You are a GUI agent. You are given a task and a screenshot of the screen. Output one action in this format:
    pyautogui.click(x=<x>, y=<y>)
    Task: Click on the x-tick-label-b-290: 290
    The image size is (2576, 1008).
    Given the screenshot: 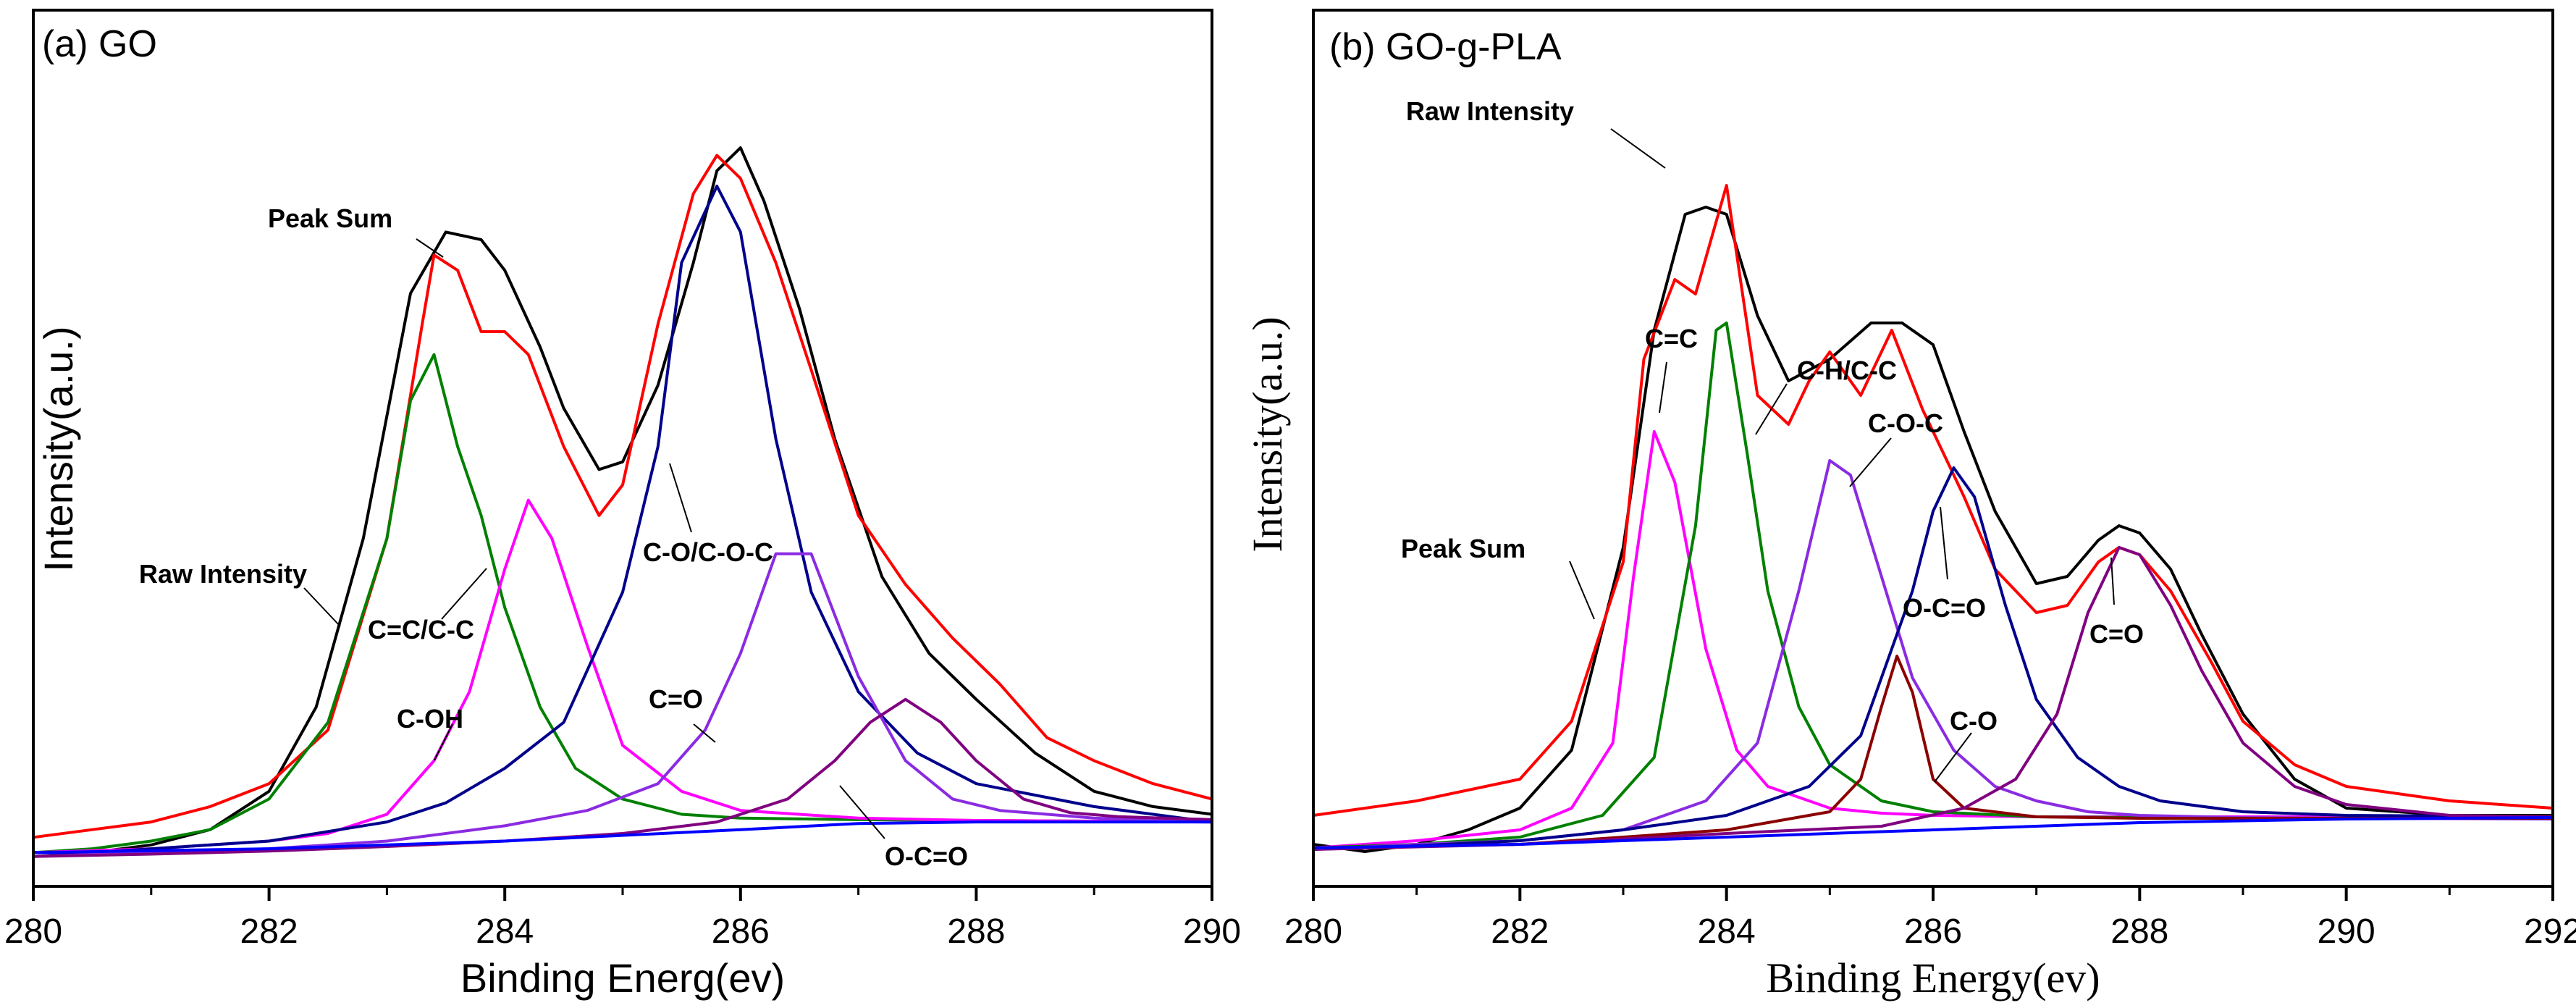 What is the action you would take?
    pyautogui.click(x=2346, y=931)
    